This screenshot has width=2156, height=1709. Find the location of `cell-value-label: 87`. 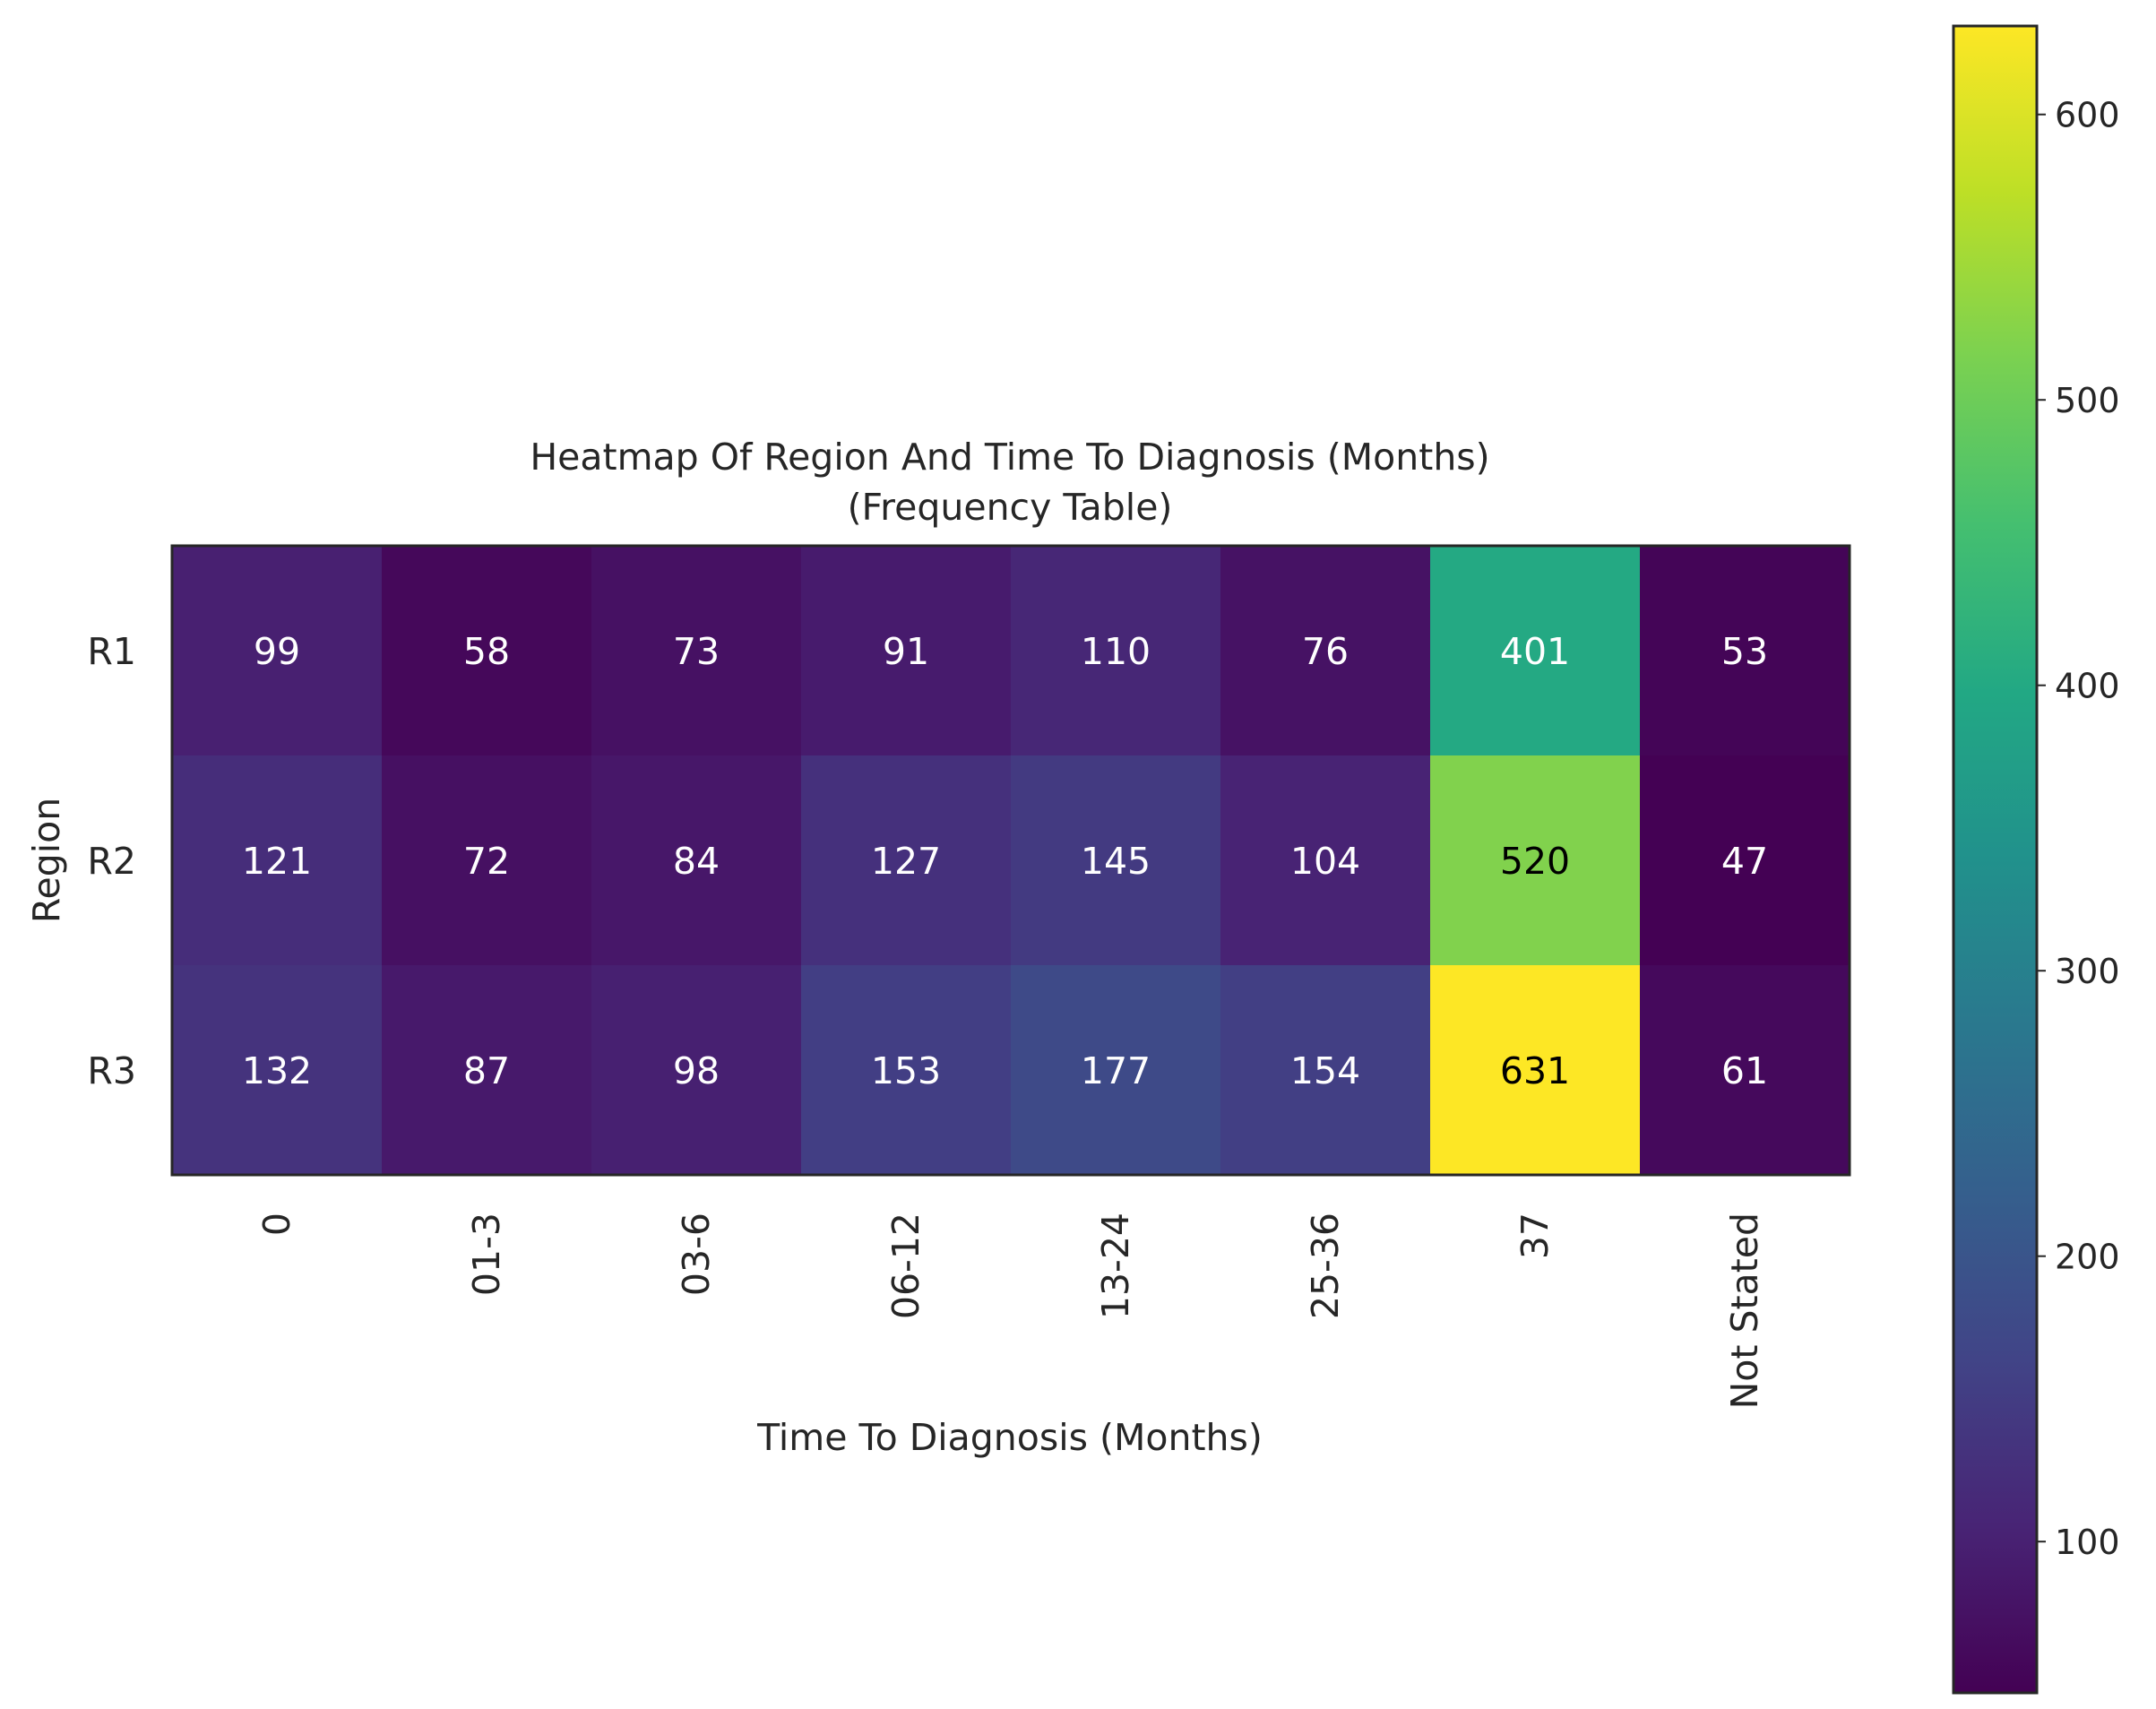

cell-value-label: 87 is located at coordinates (486, 1070).